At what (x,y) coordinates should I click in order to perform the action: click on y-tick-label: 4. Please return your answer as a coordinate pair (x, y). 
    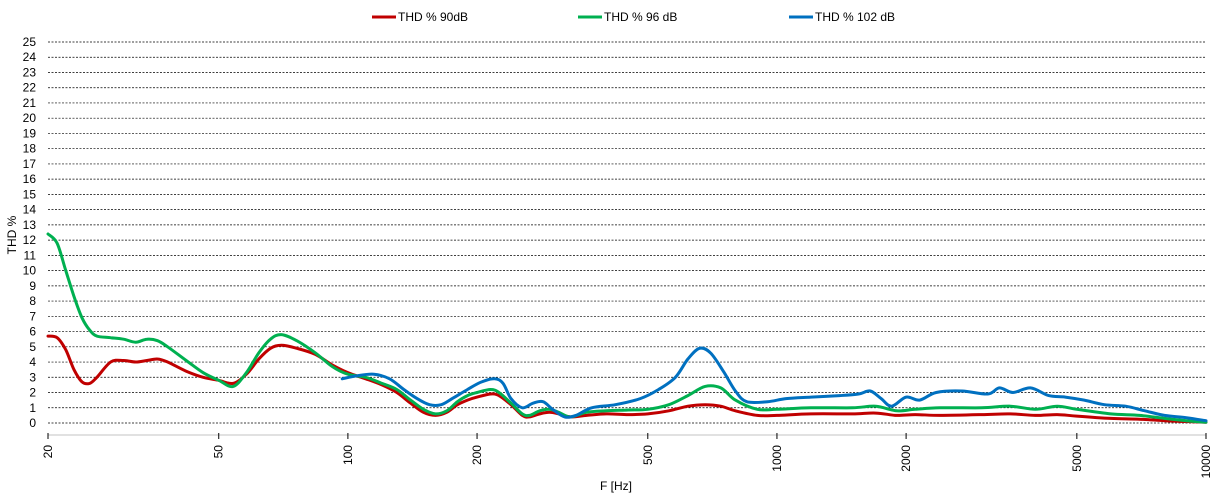
    Looking at the image, I should click on (32, 362).